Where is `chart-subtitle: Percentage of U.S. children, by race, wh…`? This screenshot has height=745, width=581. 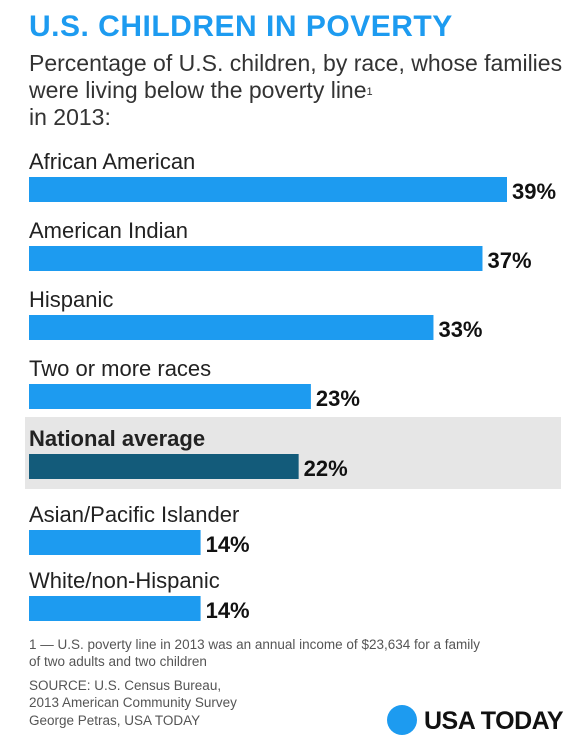
chart-subtitle: Percentage of U.S. children, by race, wh… is located at coordinates (299, 90).